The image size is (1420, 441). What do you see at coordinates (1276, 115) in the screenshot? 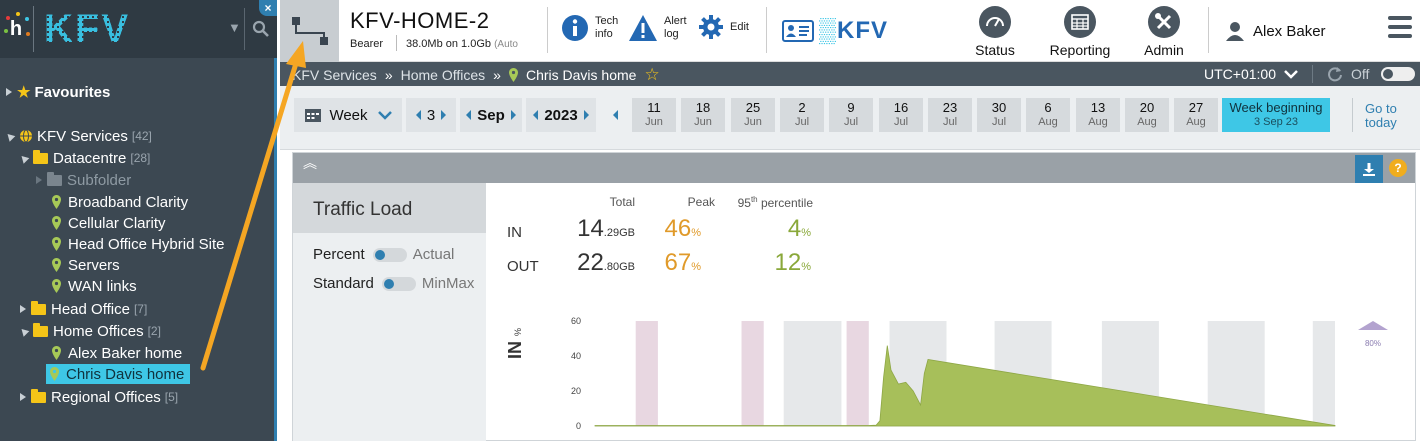
I see `current-week: Week beginning 3 Sep 23` at bounding box center [1276, 115].